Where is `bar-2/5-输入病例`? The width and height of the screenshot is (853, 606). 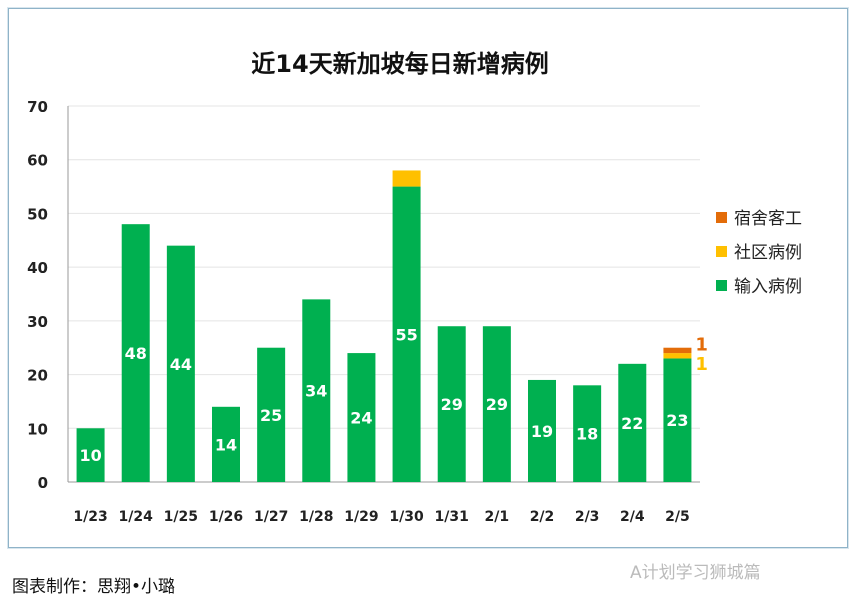
bar-2/5-输入病例 is located at coordinates (677, 420).